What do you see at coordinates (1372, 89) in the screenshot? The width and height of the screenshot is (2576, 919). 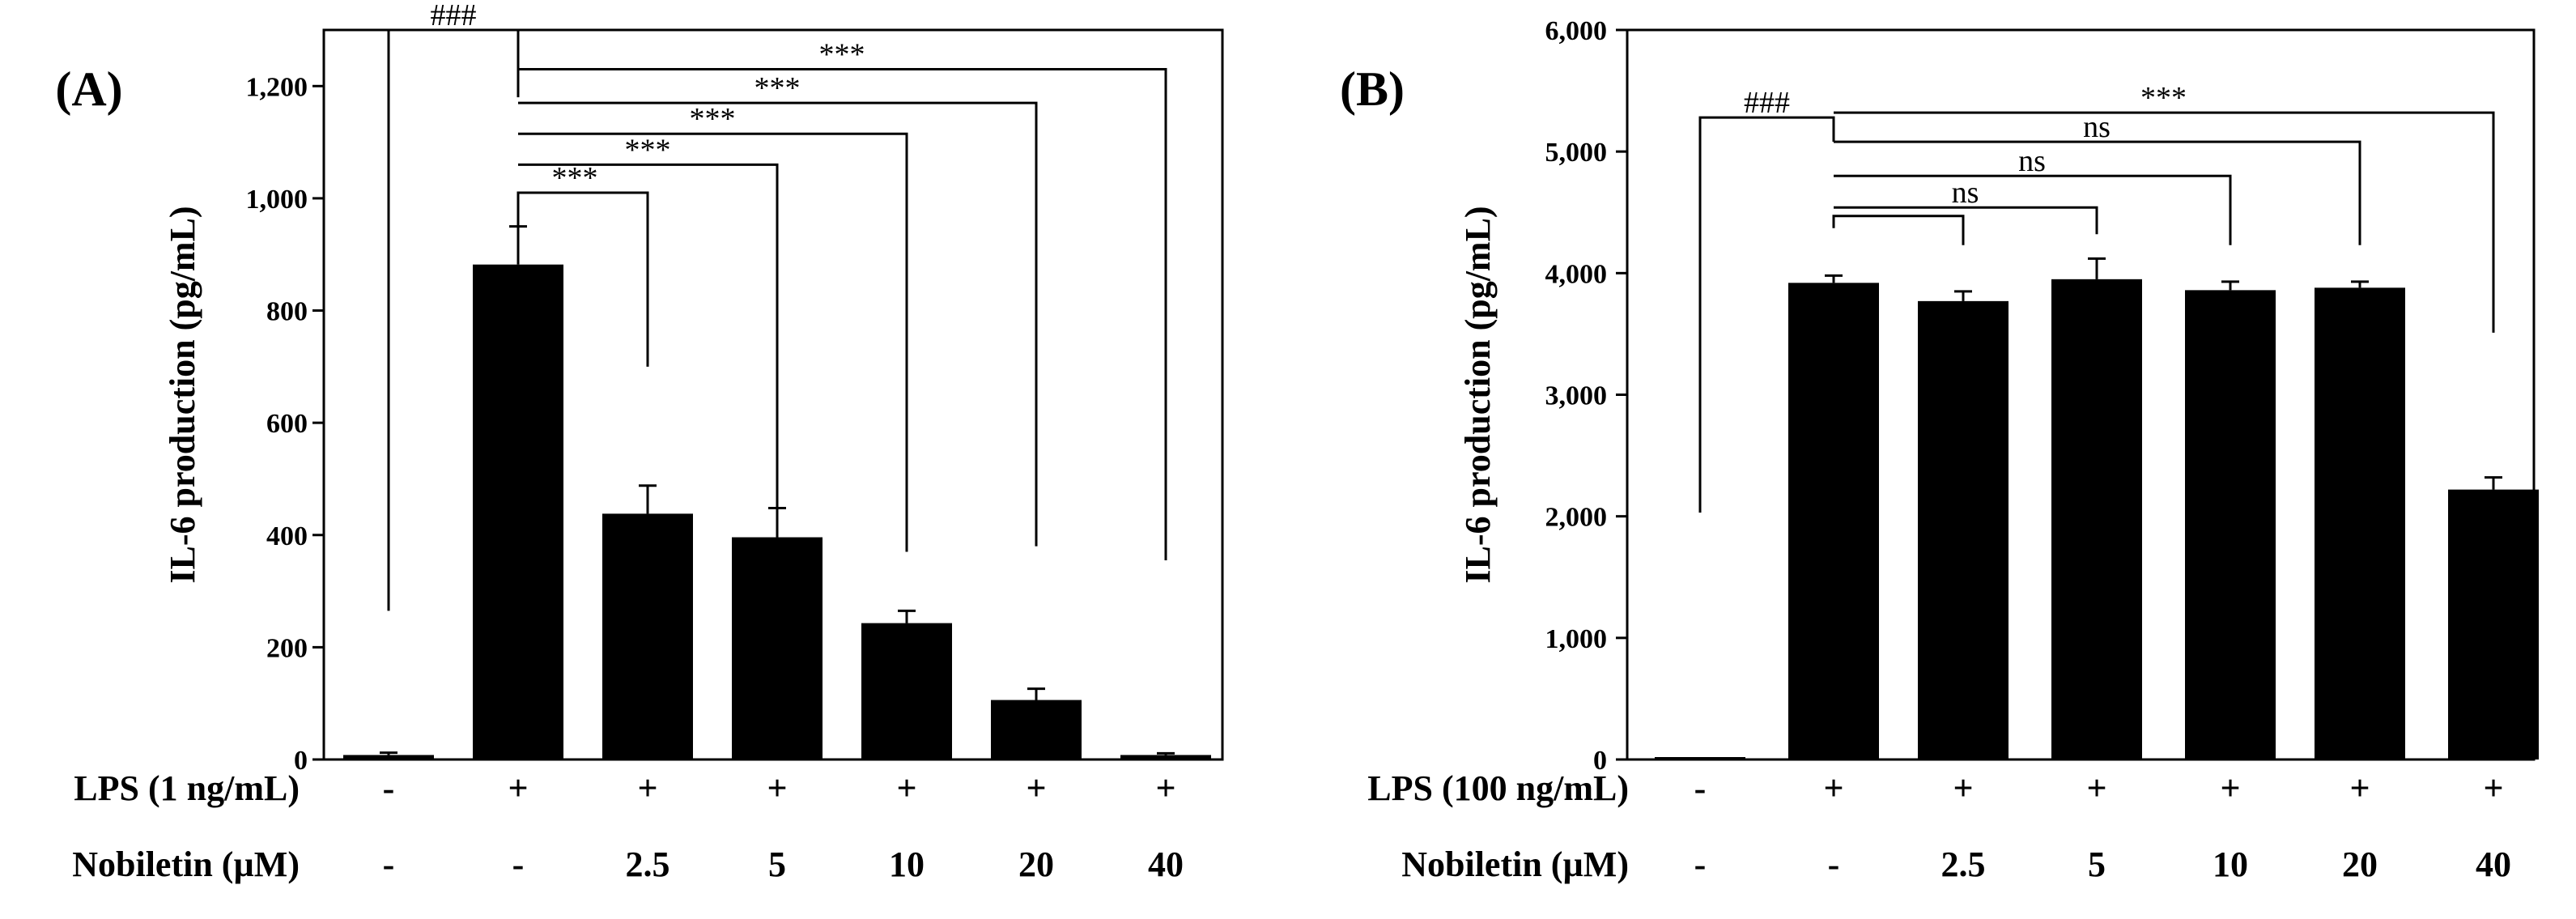 I see `panel-label: (B)` at bounding box center [1372, 89].